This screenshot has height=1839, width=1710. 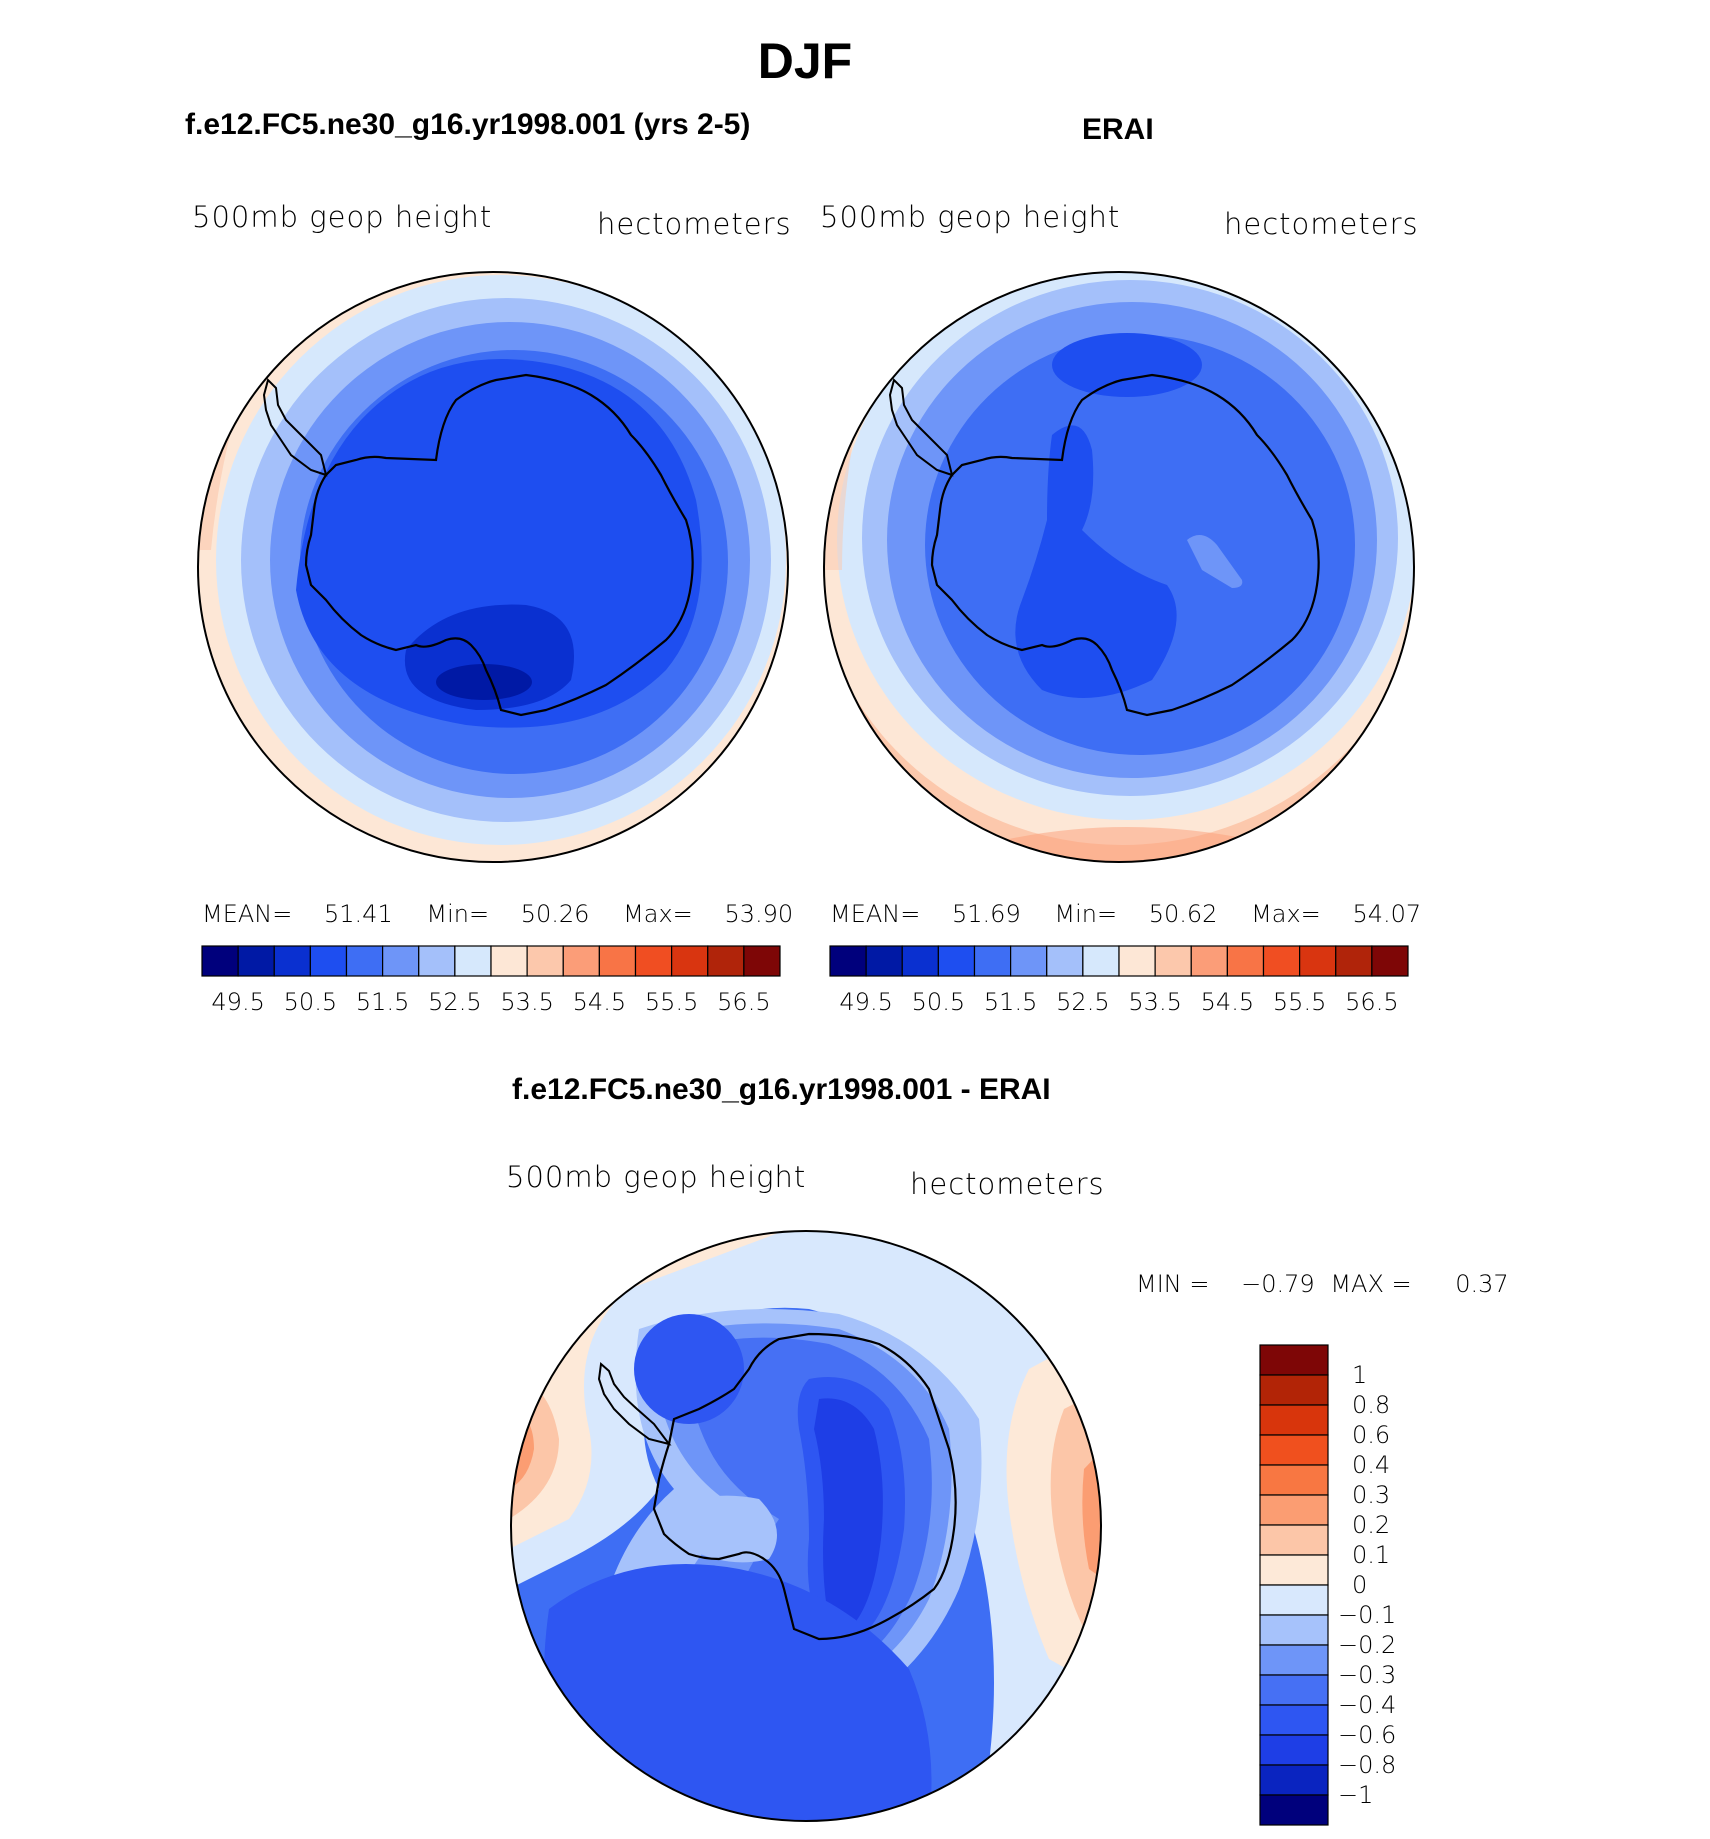 I want to click on colorbar-tick-label: 0.3, so click(x=1371, y=1495).